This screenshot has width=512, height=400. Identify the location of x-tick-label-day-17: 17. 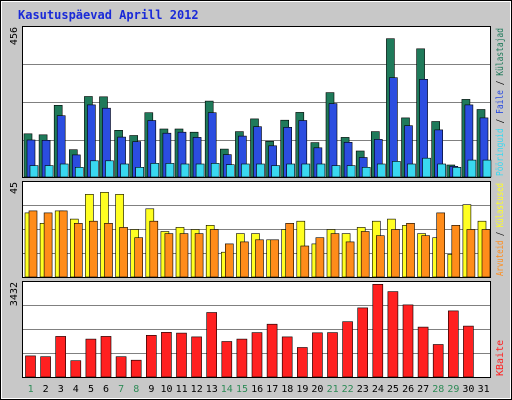
(272, 389).